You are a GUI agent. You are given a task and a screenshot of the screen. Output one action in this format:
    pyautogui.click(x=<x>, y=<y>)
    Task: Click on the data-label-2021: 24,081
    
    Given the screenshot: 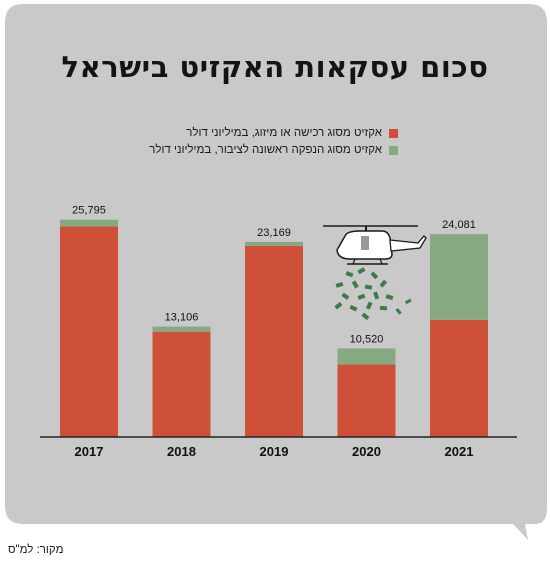 What is the action you would take?
    pyautogui.click(x=459, y=225)
    